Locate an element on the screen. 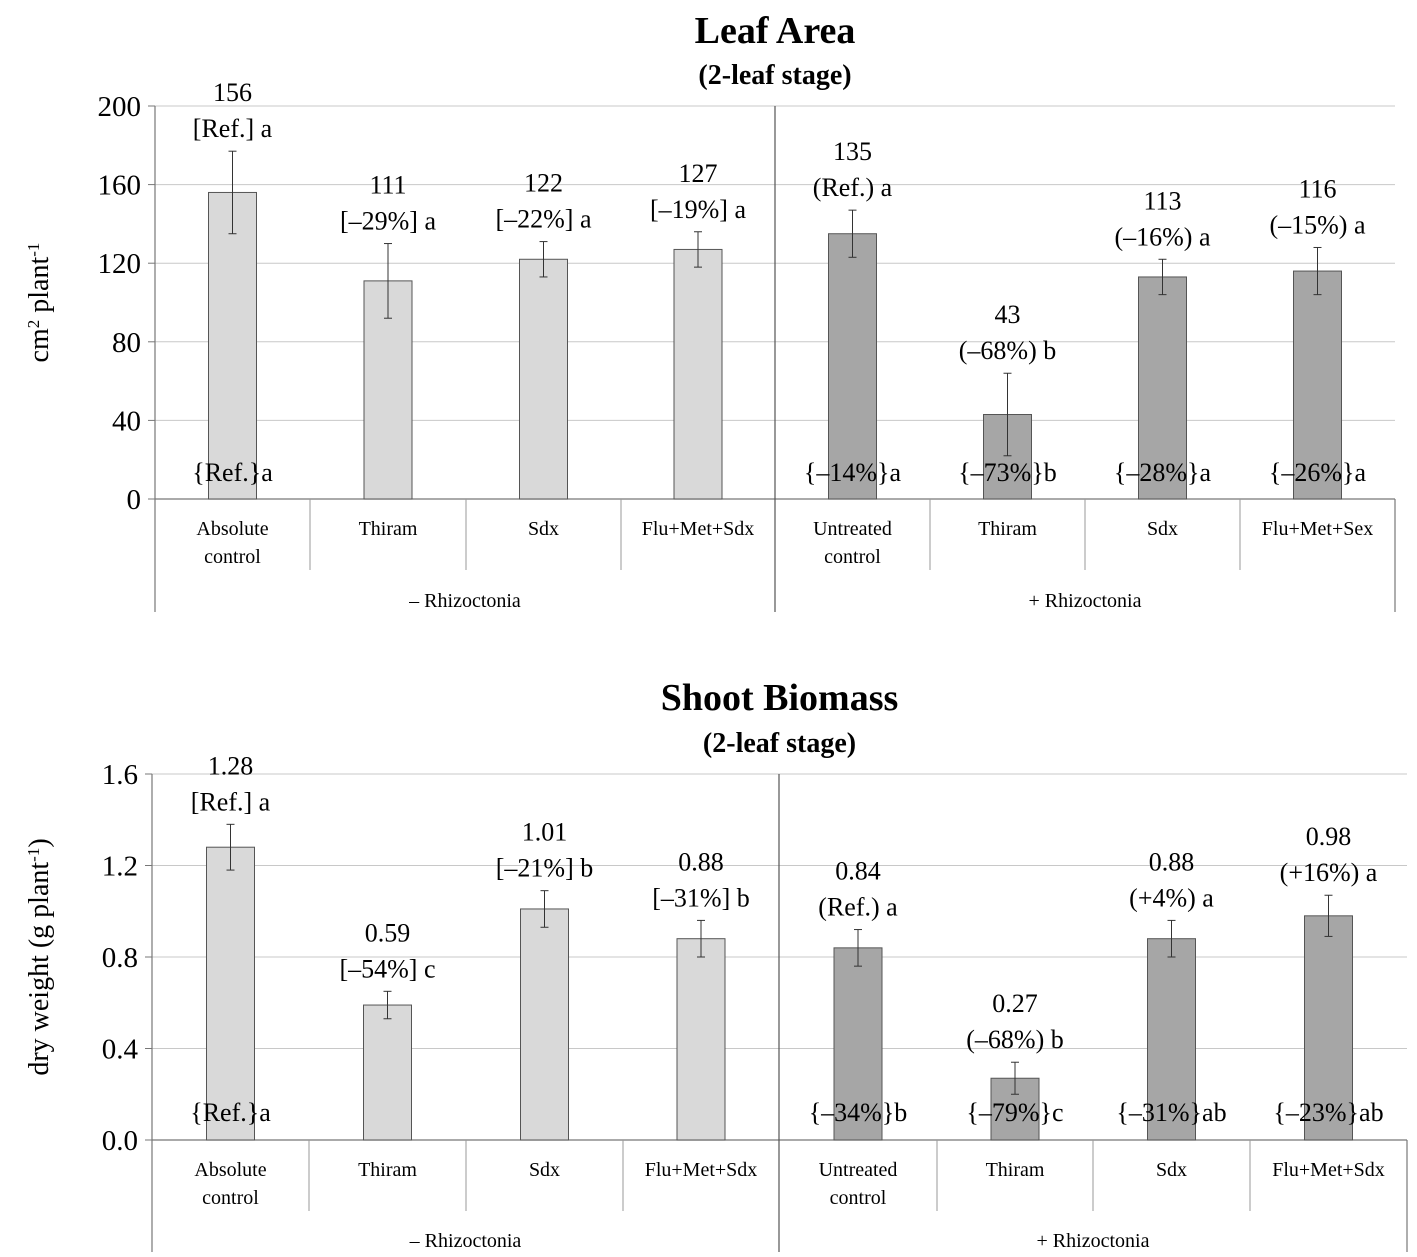 The width and height of the screenshot is (1417, 1257). value-label: 43 is located at coordinates (1008, 314).